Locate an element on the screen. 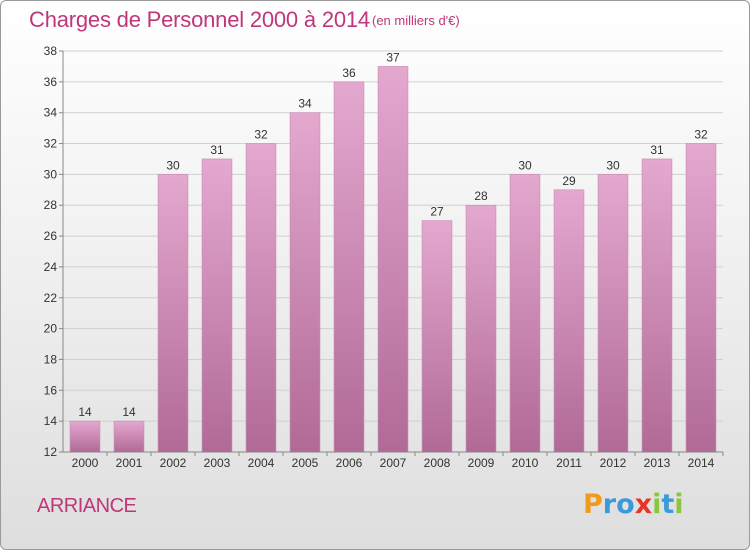 This screenshot has width=750, height=550. y-tick-label: 16 is located at coordinates (51, 390).